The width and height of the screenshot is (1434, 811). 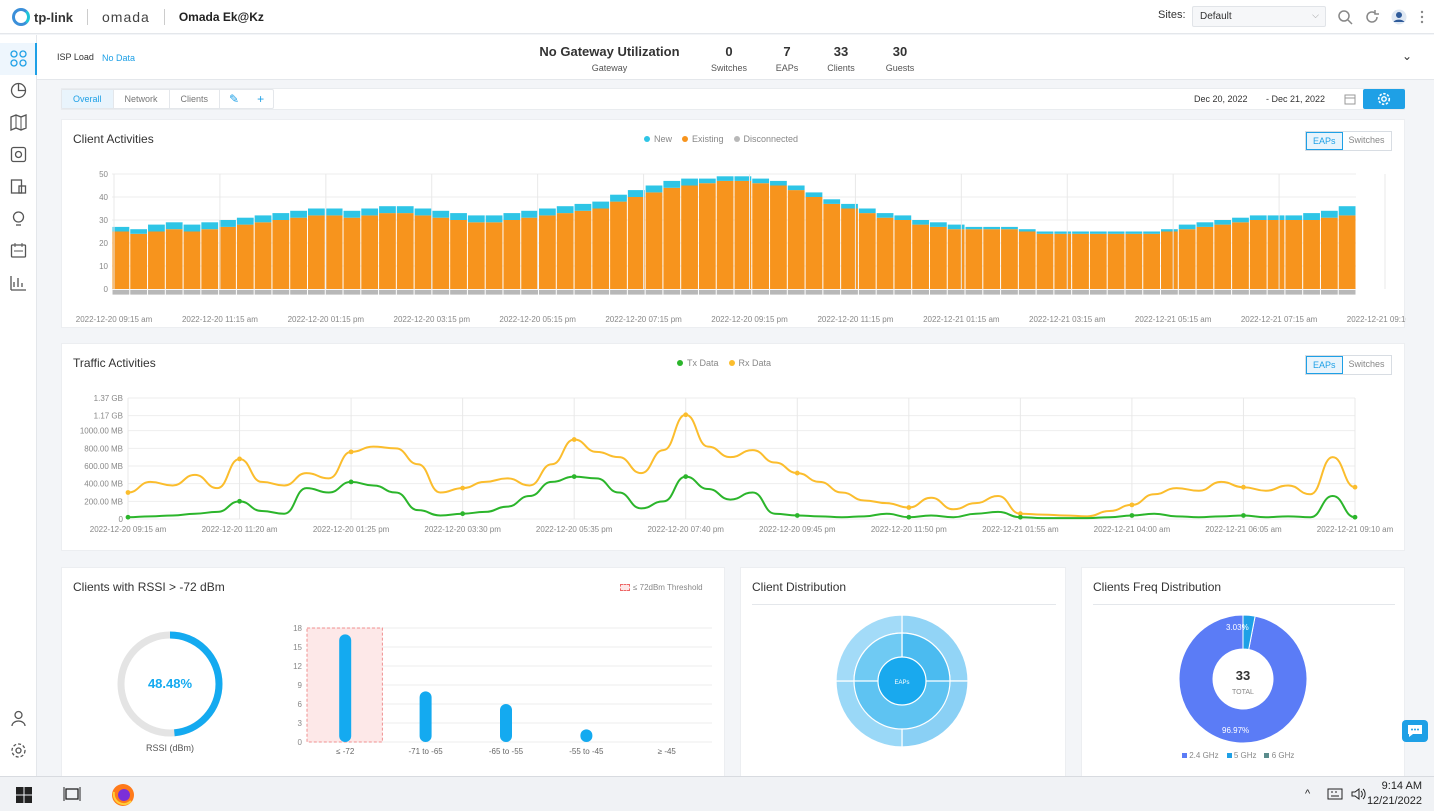 What do you see at coordinates (1399, 17) in the screenshot?
I see `user-avatar-icon` at bounding box center [1399, 17].